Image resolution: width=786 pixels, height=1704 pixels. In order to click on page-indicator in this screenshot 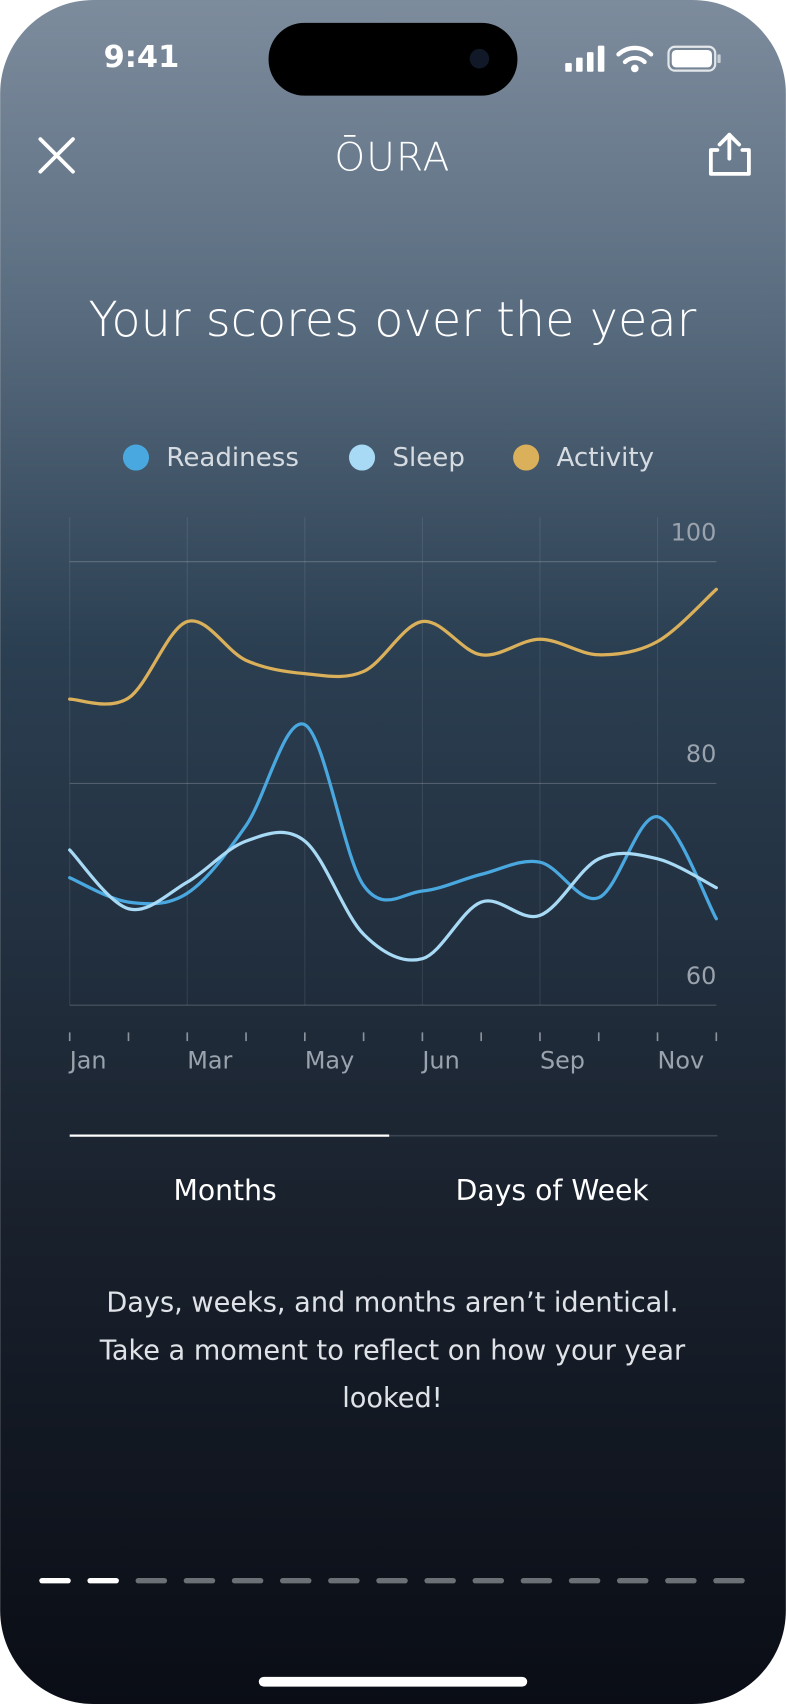, I will do `click(392, 1580)`.